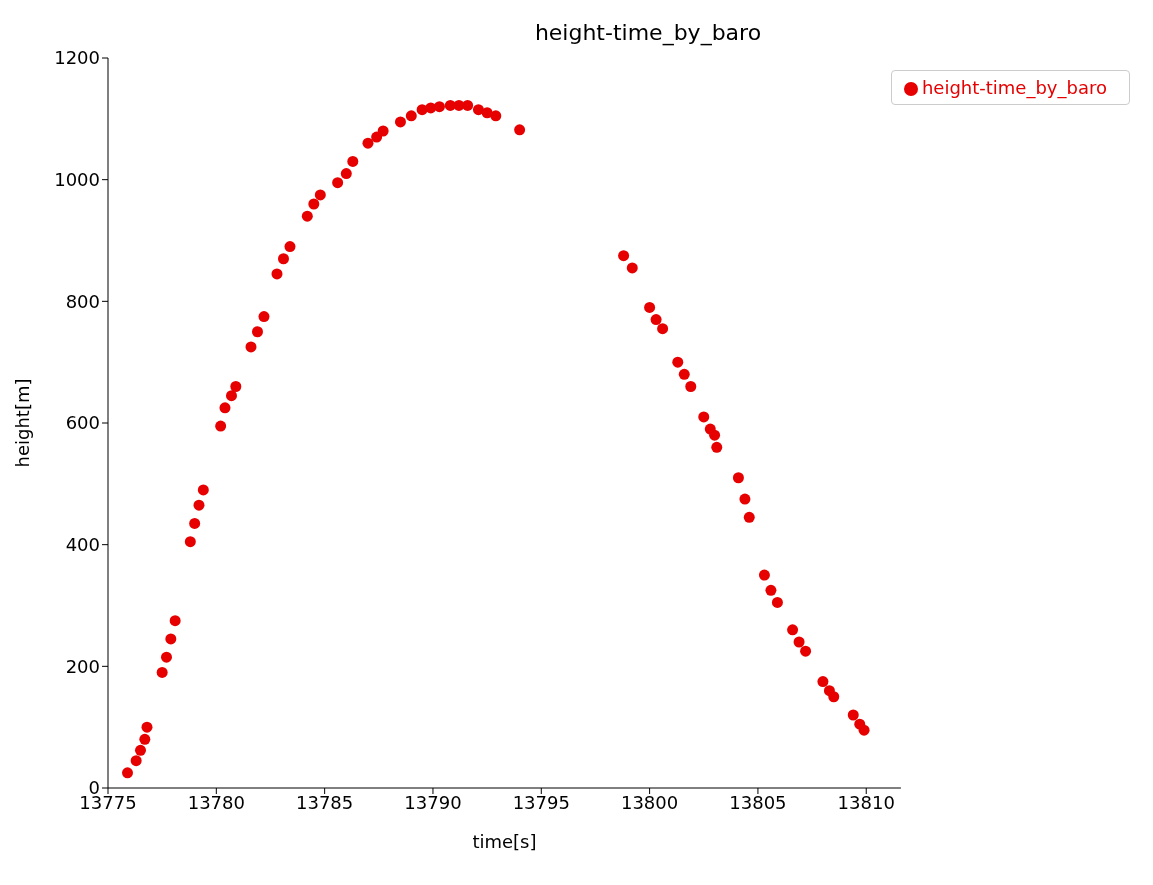 Image resolution: width=1153 pixels, height=885 pixels. I want to click on x-tick-label: 13805, so click(758, 802).